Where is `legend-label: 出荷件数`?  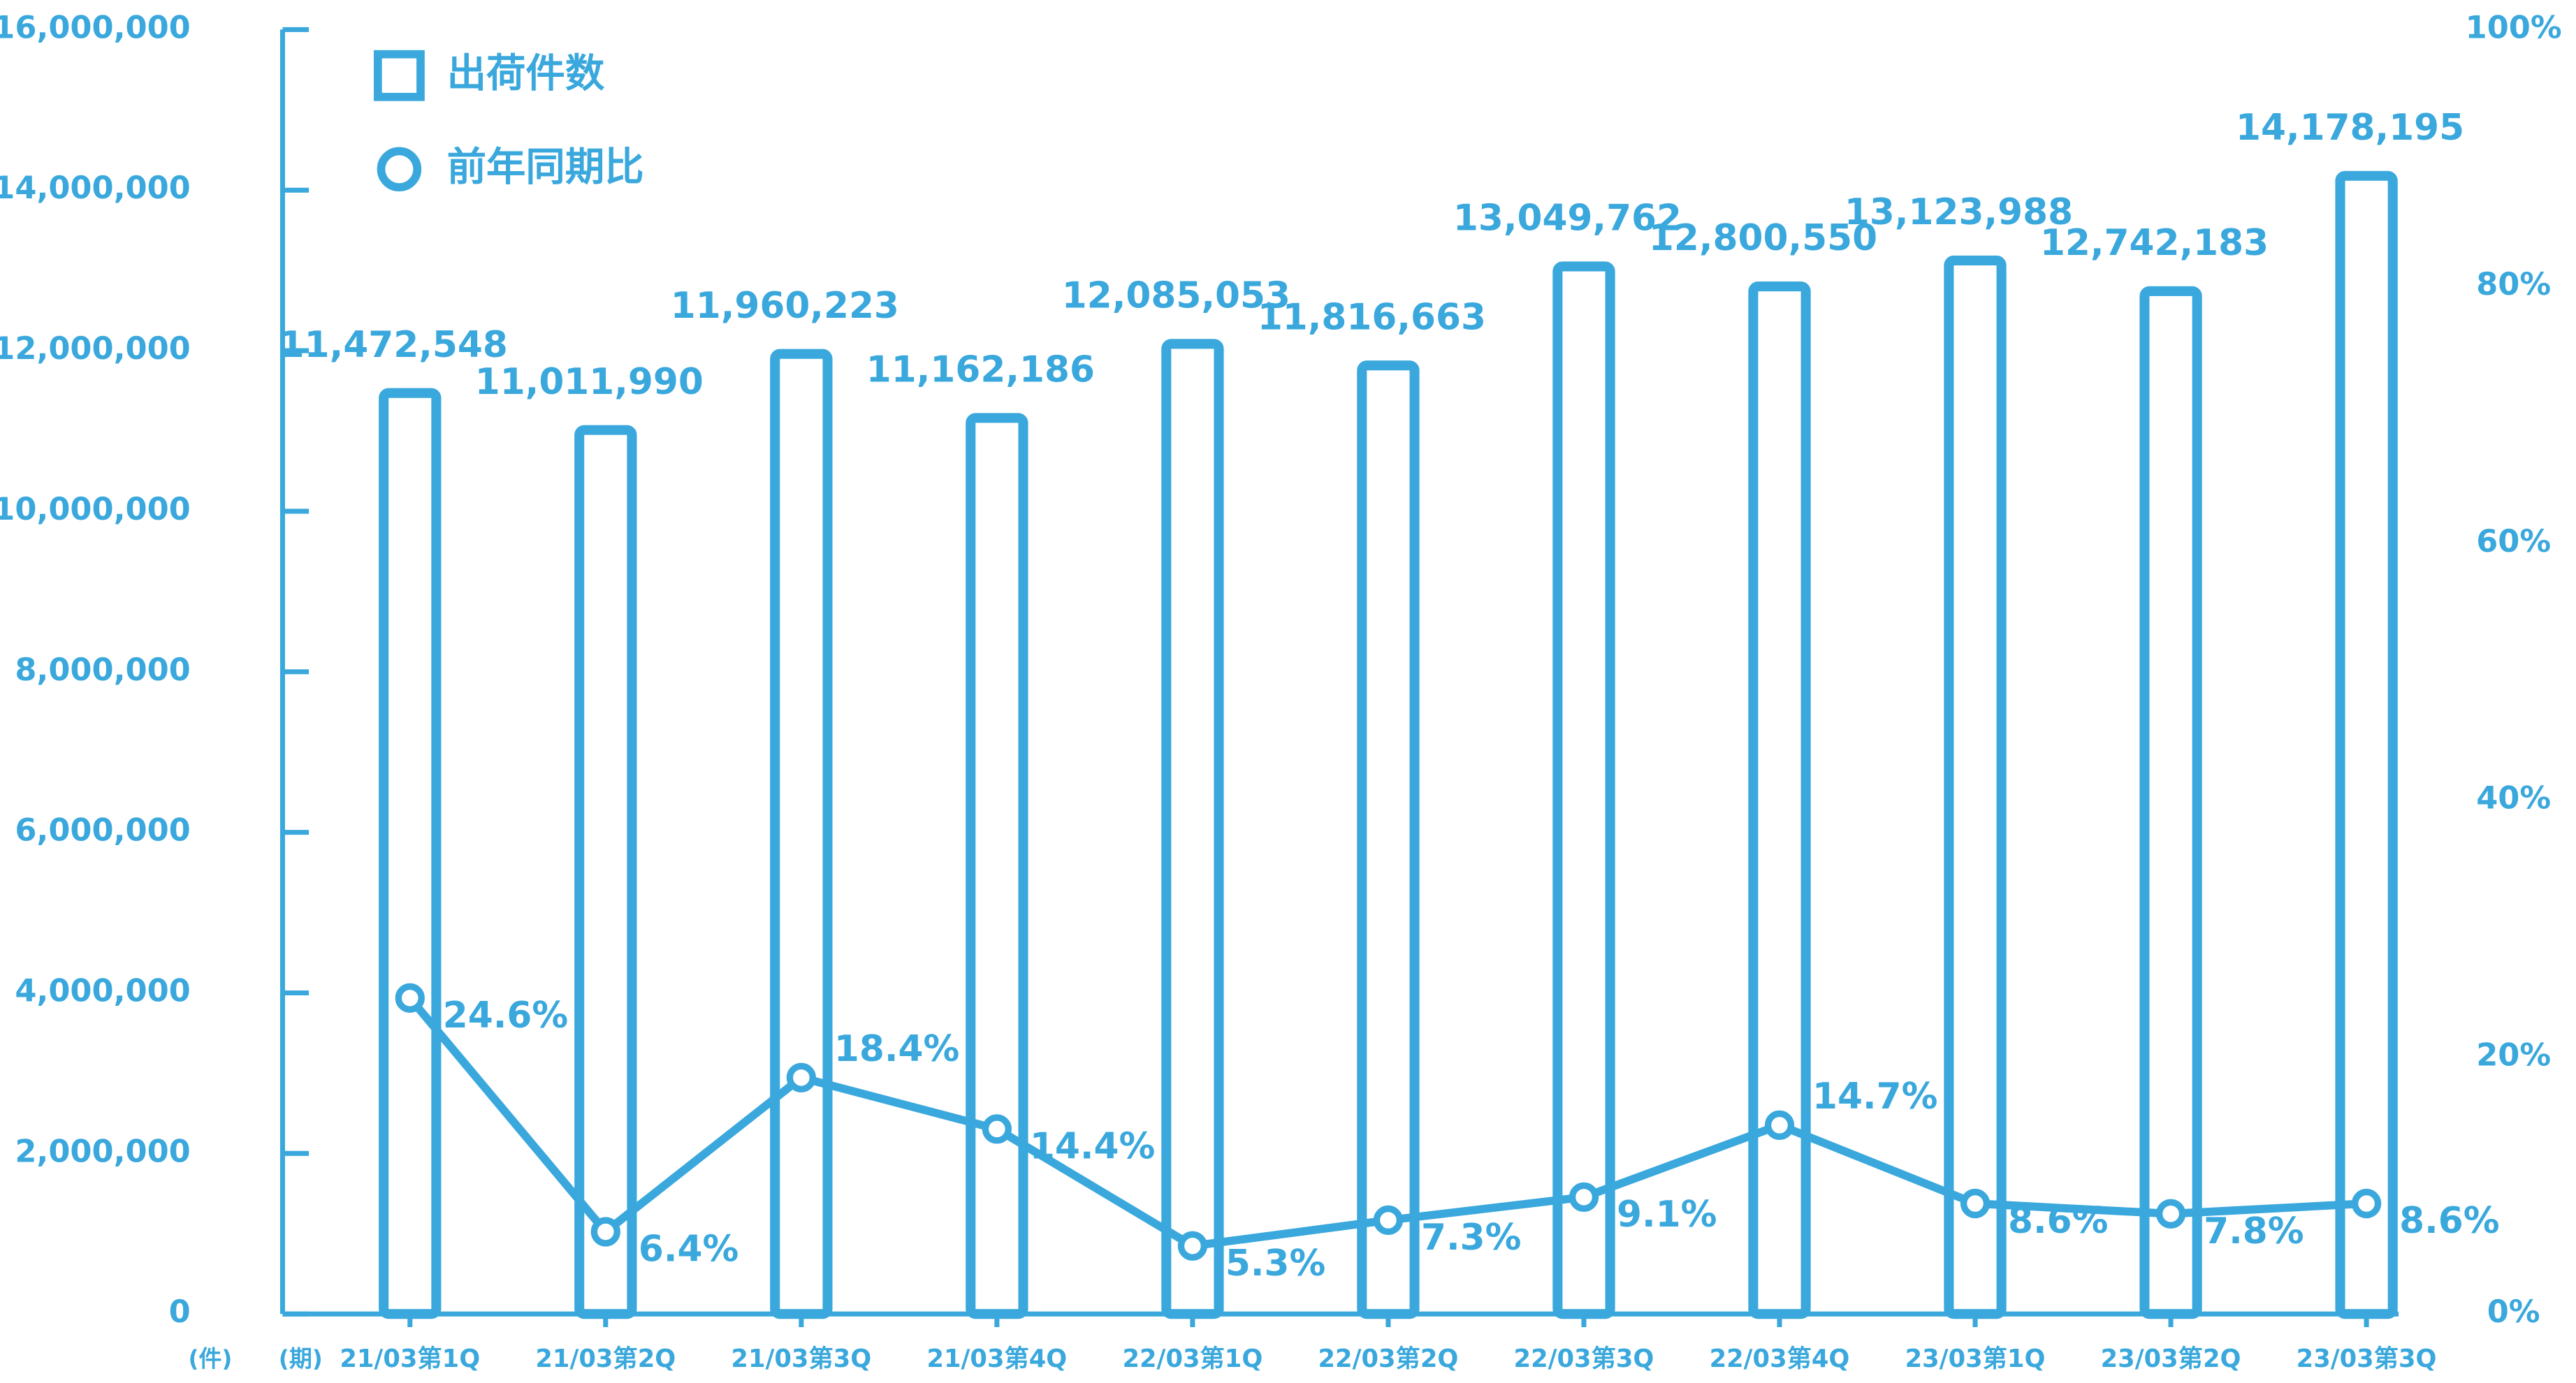
legend-label: 出荷件数 is located at coordinates (526, 74).